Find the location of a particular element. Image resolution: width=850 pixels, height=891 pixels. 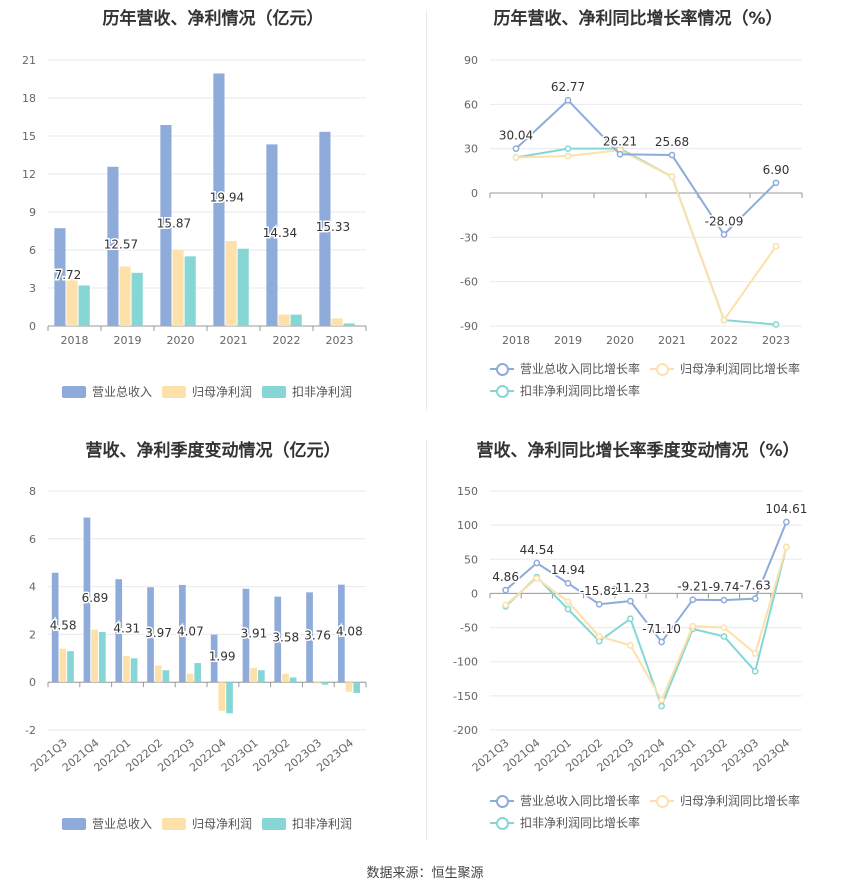

data-point-营业总收入同比增长率-2021Q4 is located at coordinates (537, 563).